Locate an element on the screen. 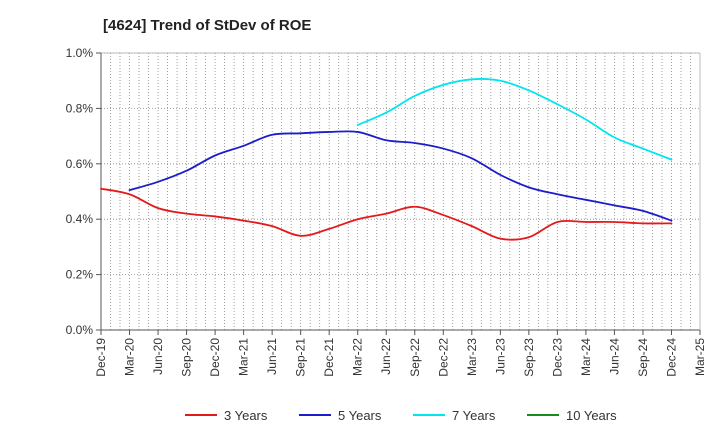  legend-label-10-years: 10 Years is located at coordinates (591, 415).